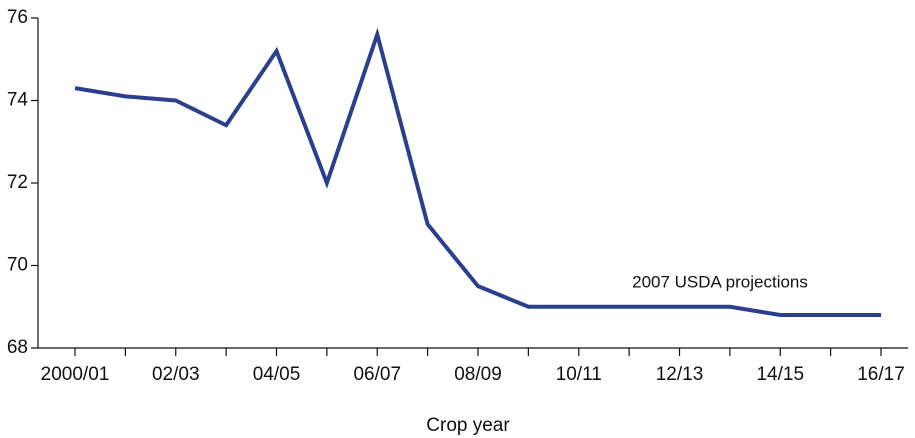  Describe the element at coordinates (17, 347) in the screenshot. I see `y-tick-label: 68` at that location.